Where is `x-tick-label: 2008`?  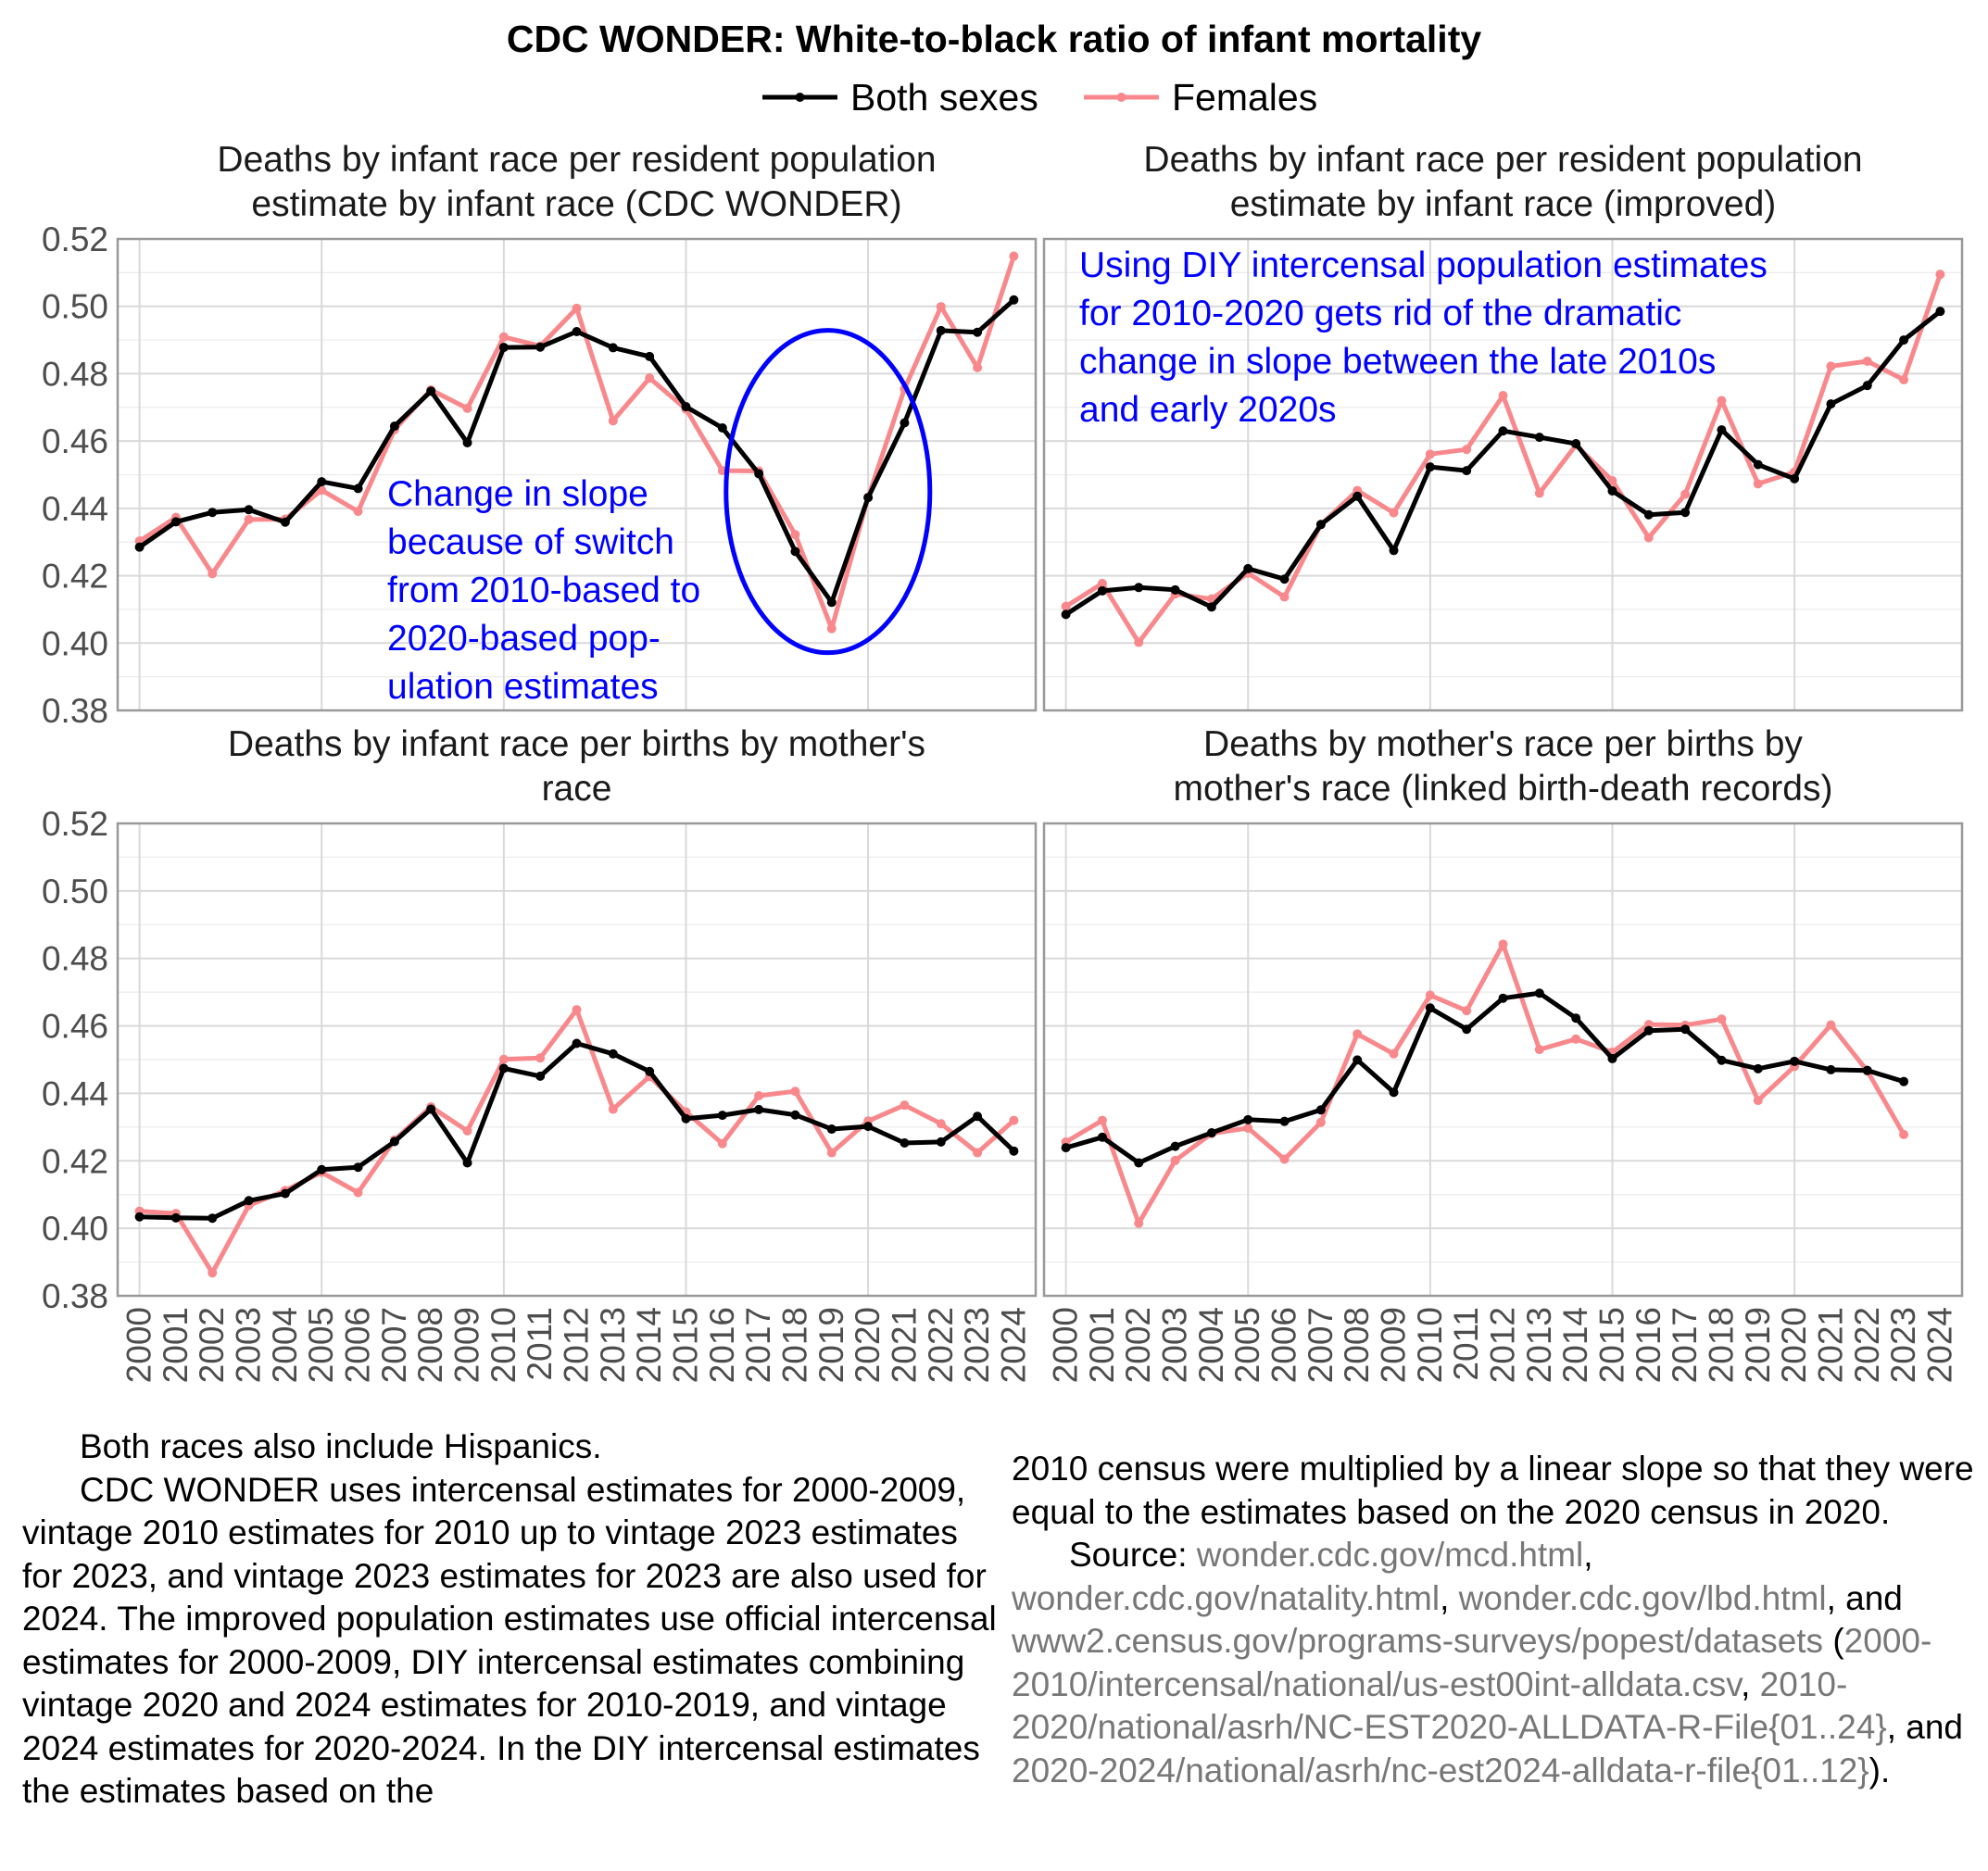 x-tick-label: 2008 is located at coordinates (430, 1345).